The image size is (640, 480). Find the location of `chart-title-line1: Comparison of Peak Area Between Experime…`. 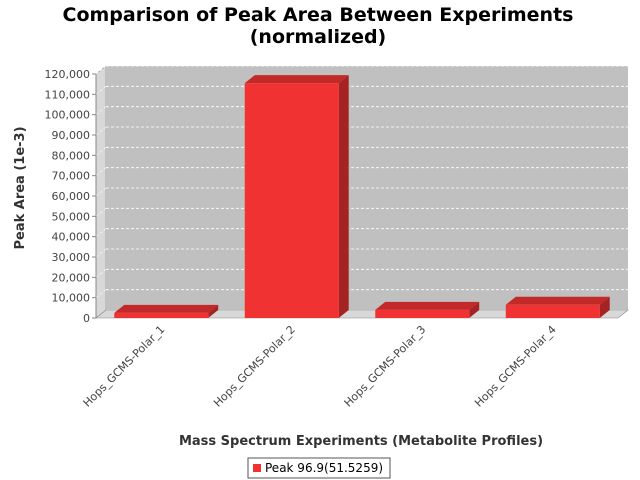

chart-title-line1: Comparison of Peak Area Between Experime… is located at coordinates (318, 15).